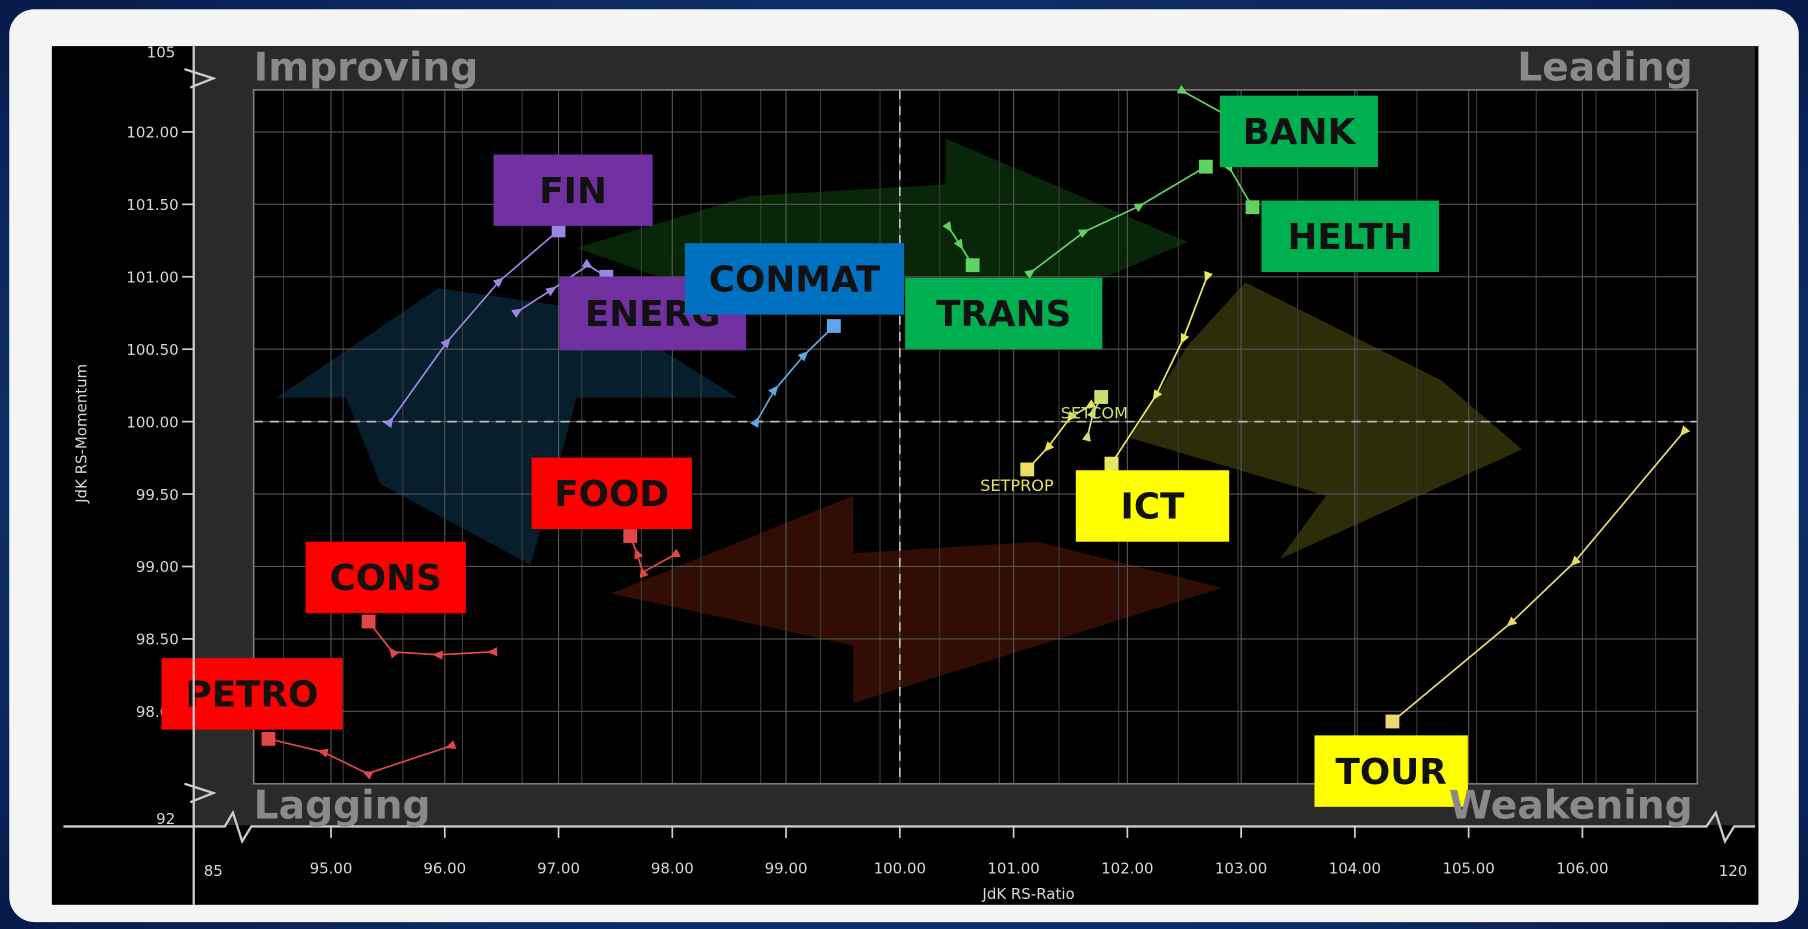 This screenshot has width=1808, height=929. I want to click on y-tick-label: 101.50, so click(152, 205).